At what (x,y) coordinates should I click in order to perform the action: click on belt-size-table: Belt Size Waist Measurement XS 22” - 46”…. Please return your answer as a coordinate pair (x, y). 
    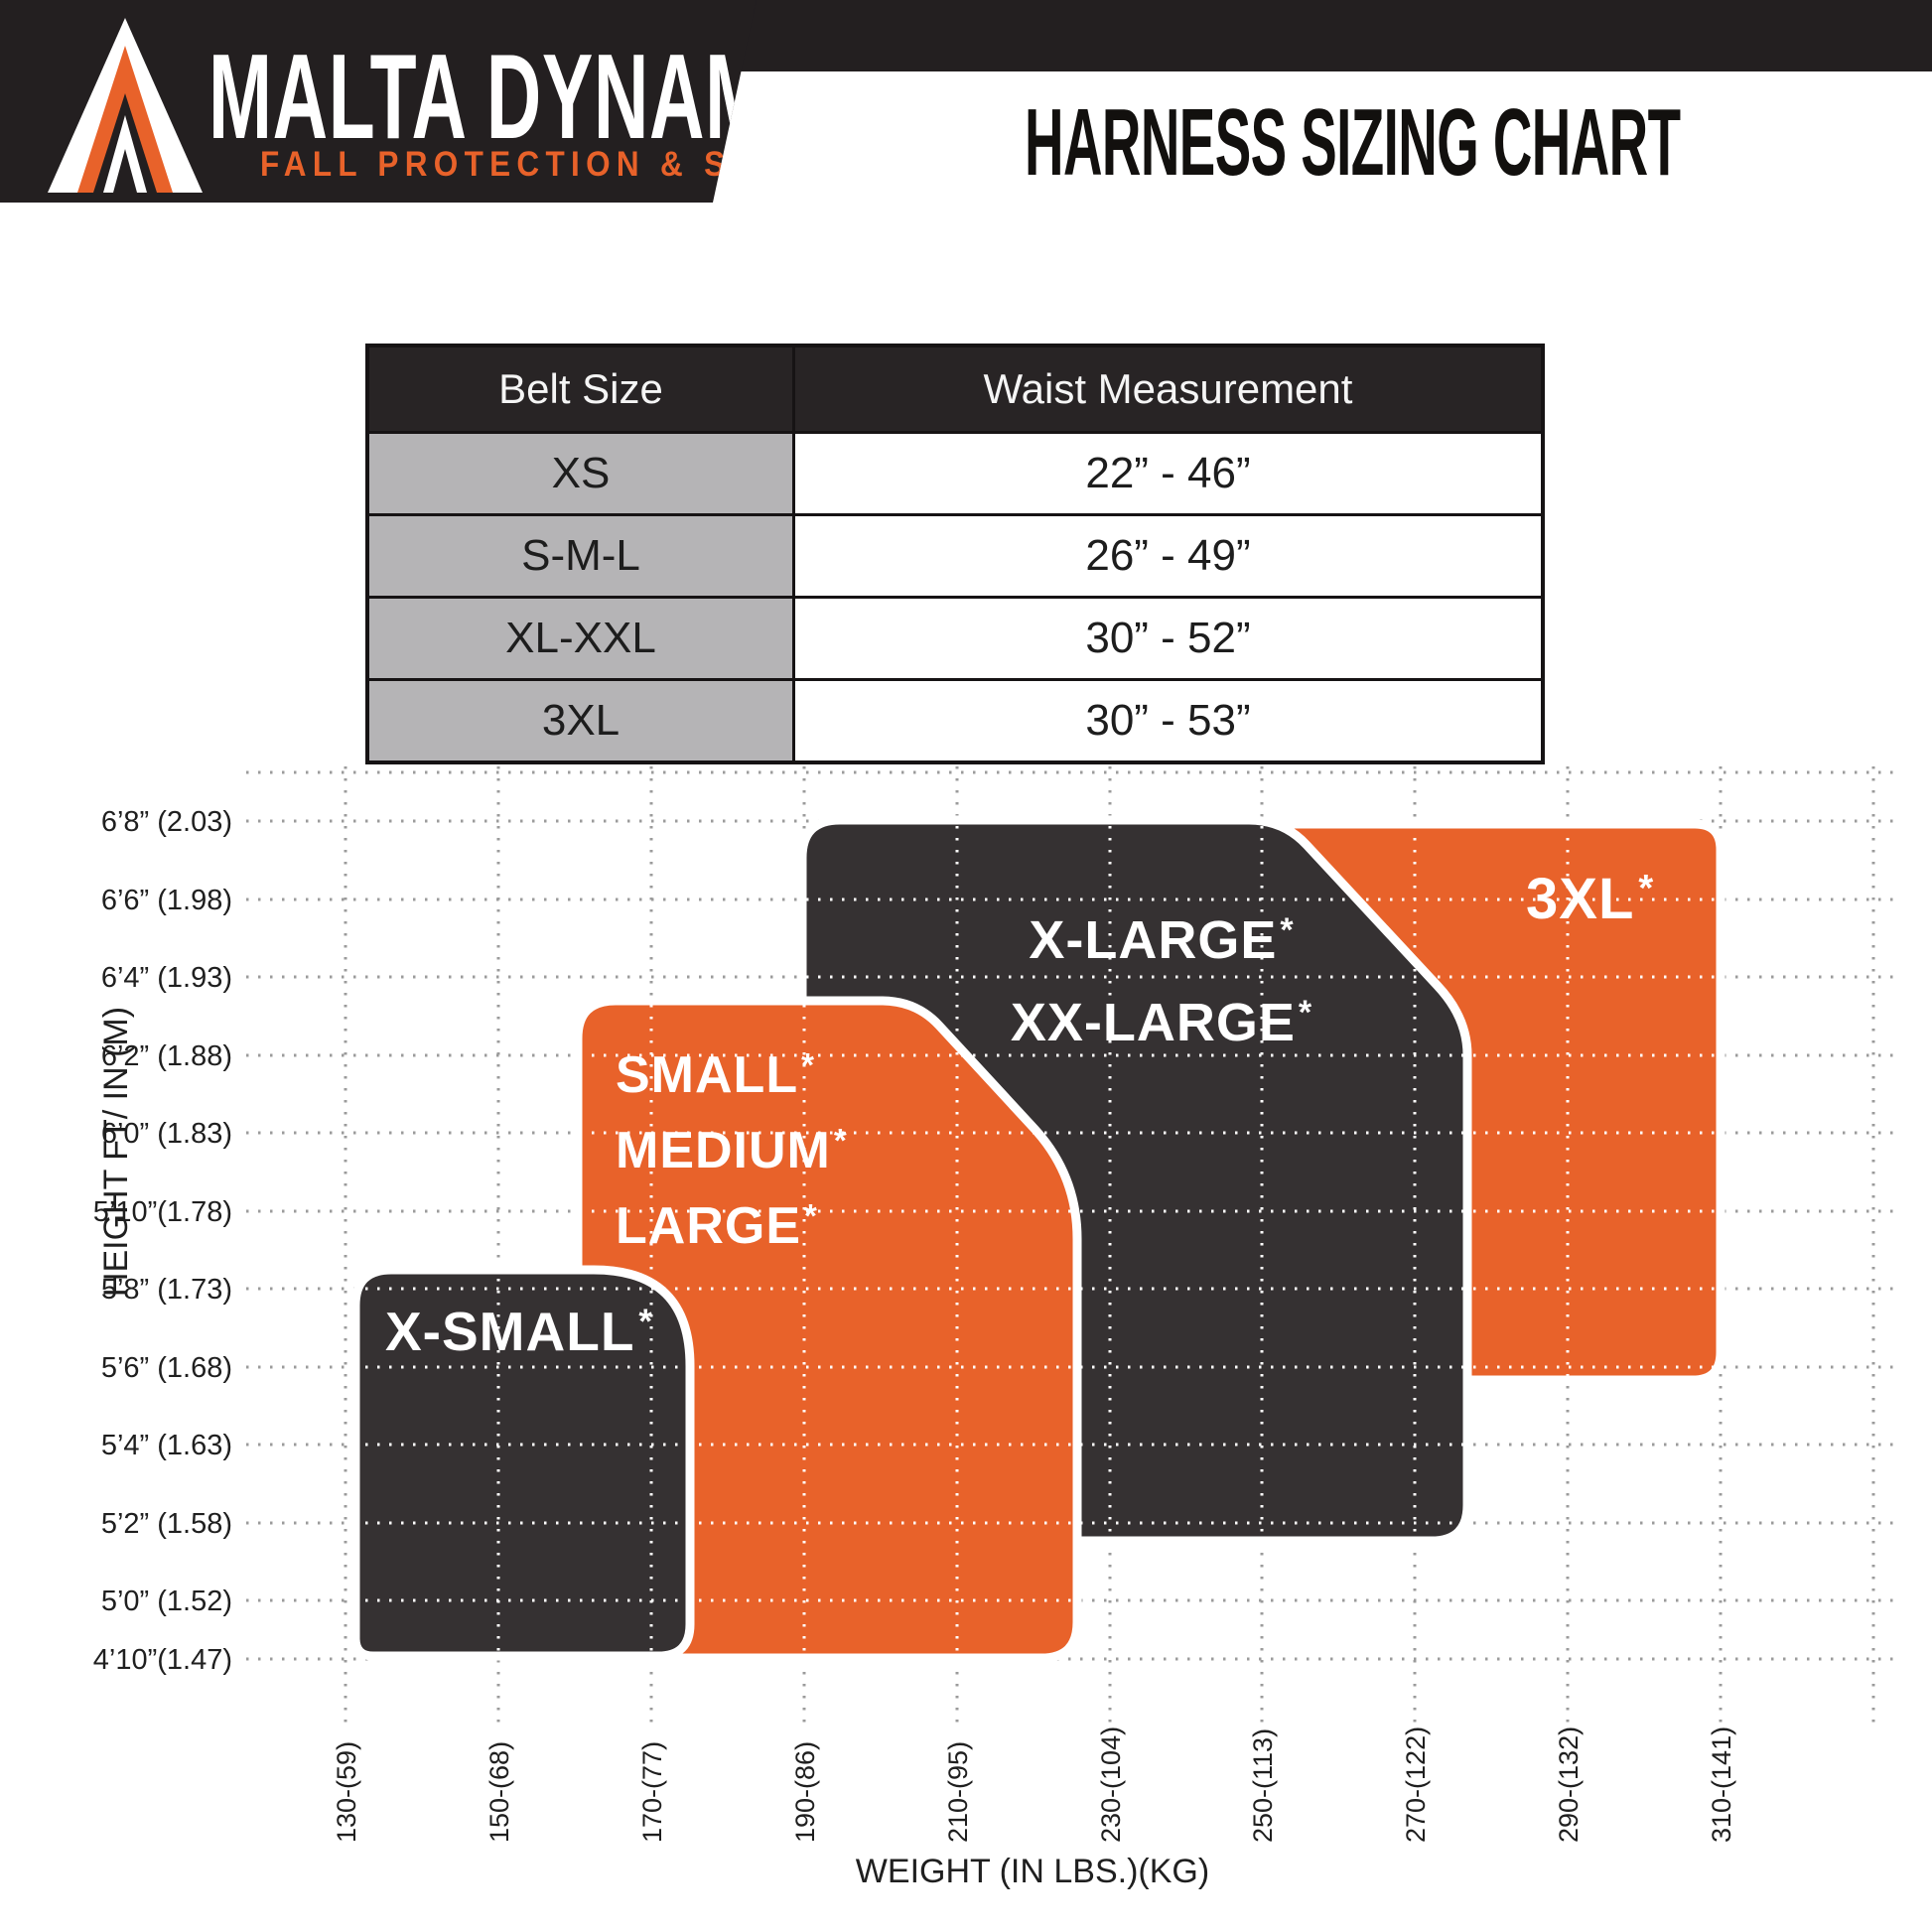
    Looking at the image, I should click on (955, 554).